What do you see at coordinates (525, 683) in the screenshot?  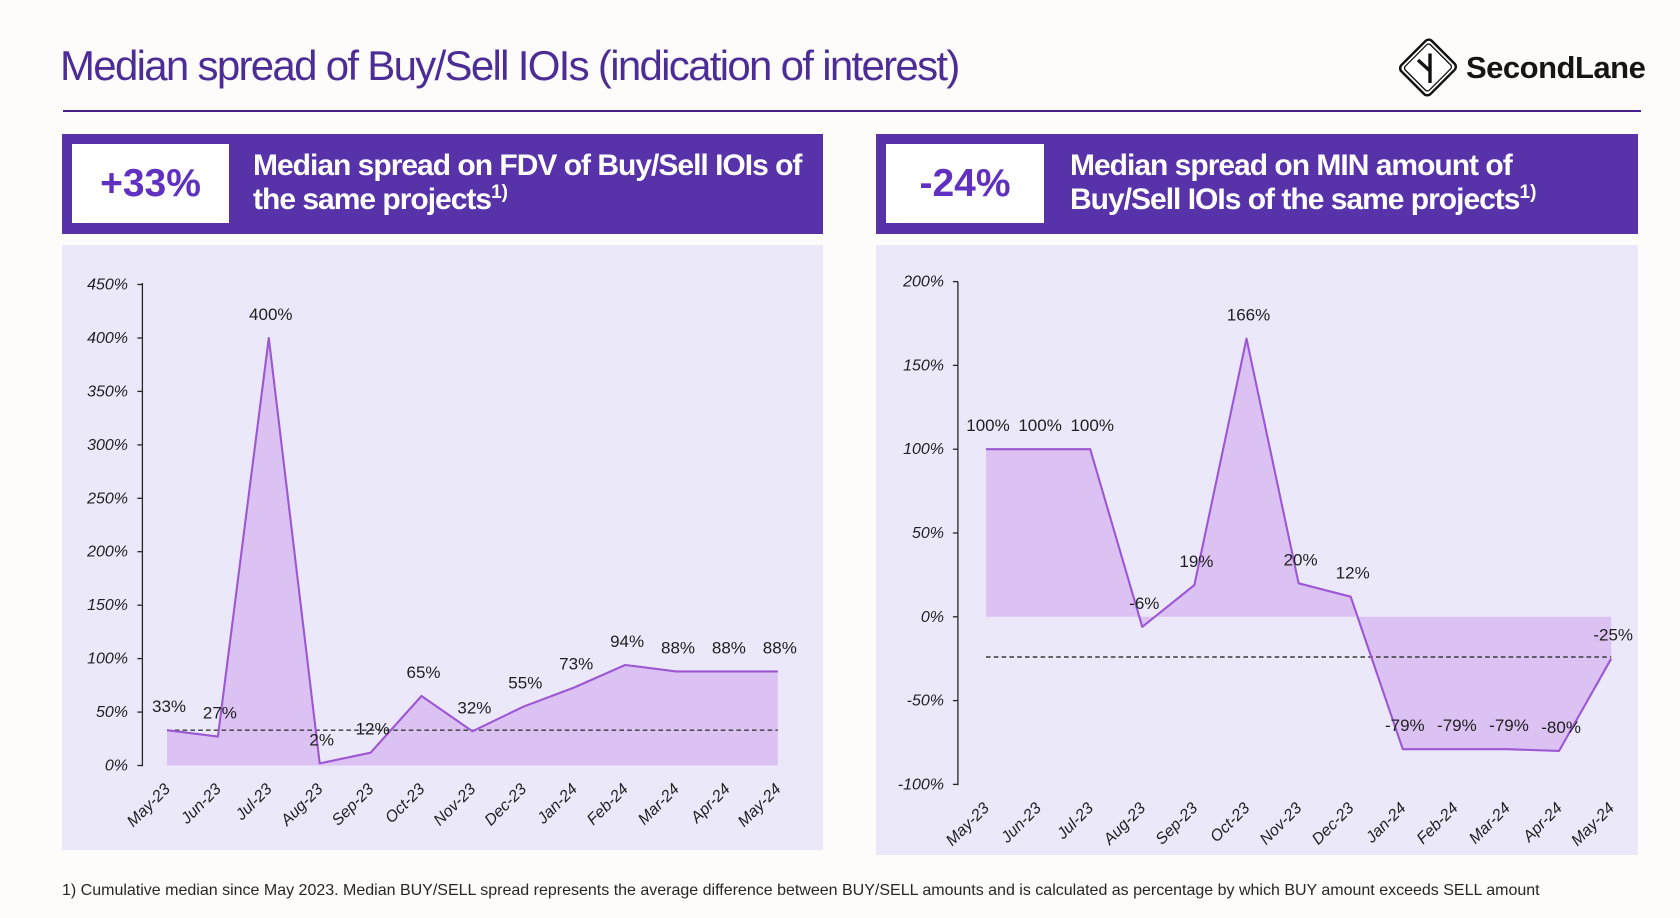 I see `svg-text: 55%` at bounding box center [525, 683].